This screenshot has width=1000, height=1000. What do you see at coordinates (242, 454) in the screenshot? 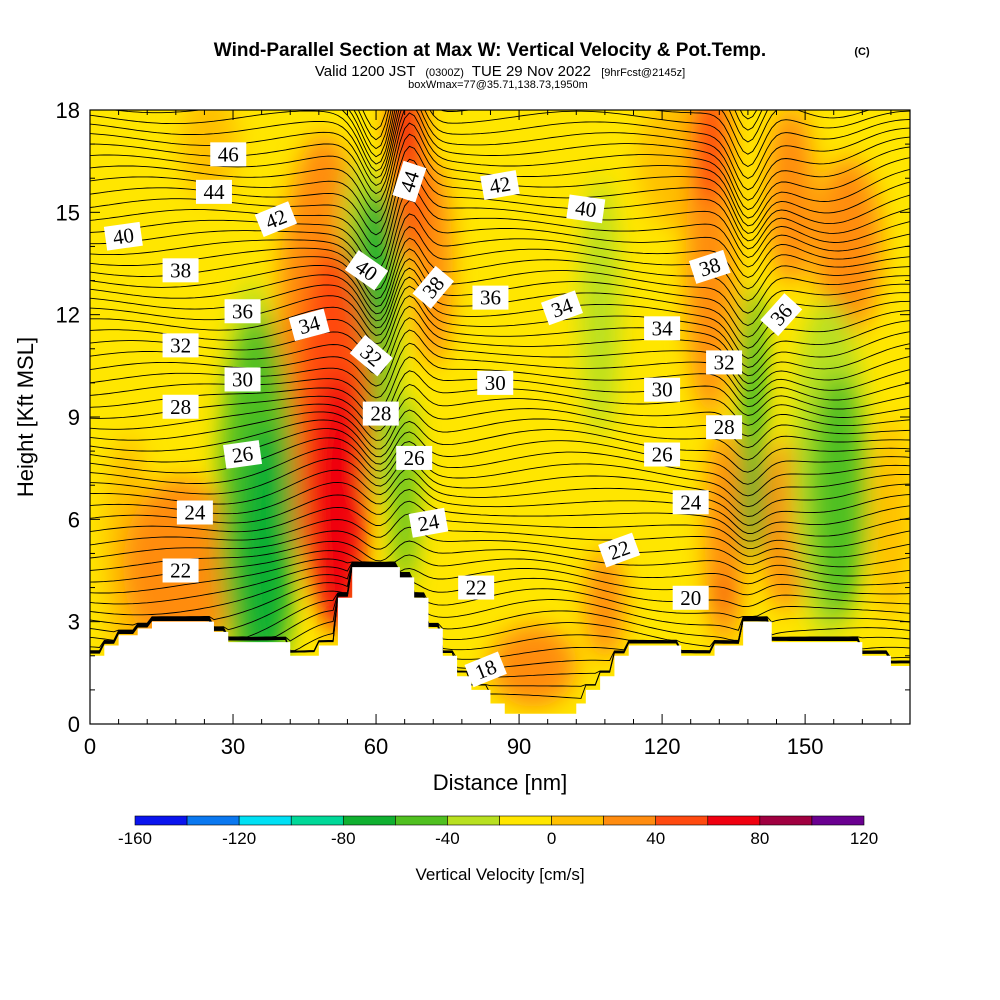
I see `isentrope-label-text: 26` at bounding box center [242, 454].